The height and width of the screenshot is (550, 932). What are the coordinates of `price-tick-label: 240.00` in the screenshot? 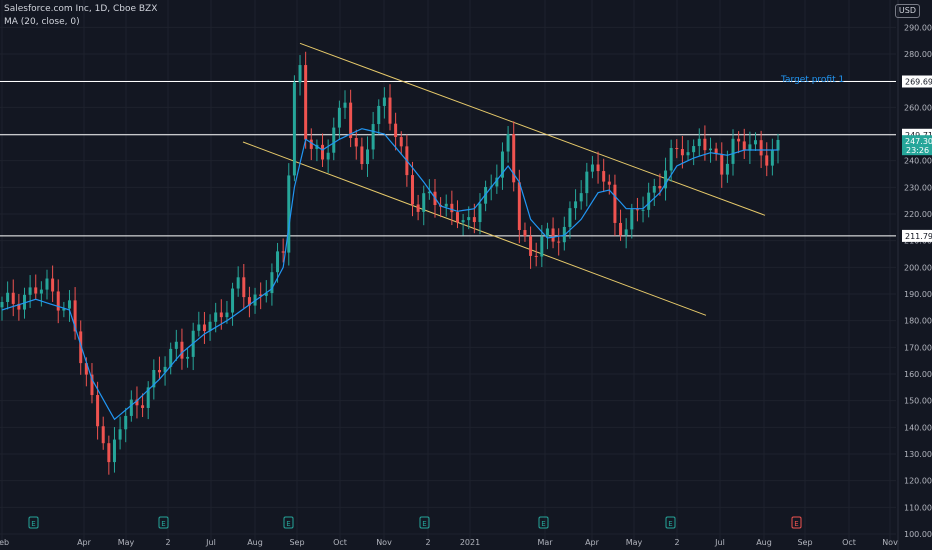 It's located at (918, 161).